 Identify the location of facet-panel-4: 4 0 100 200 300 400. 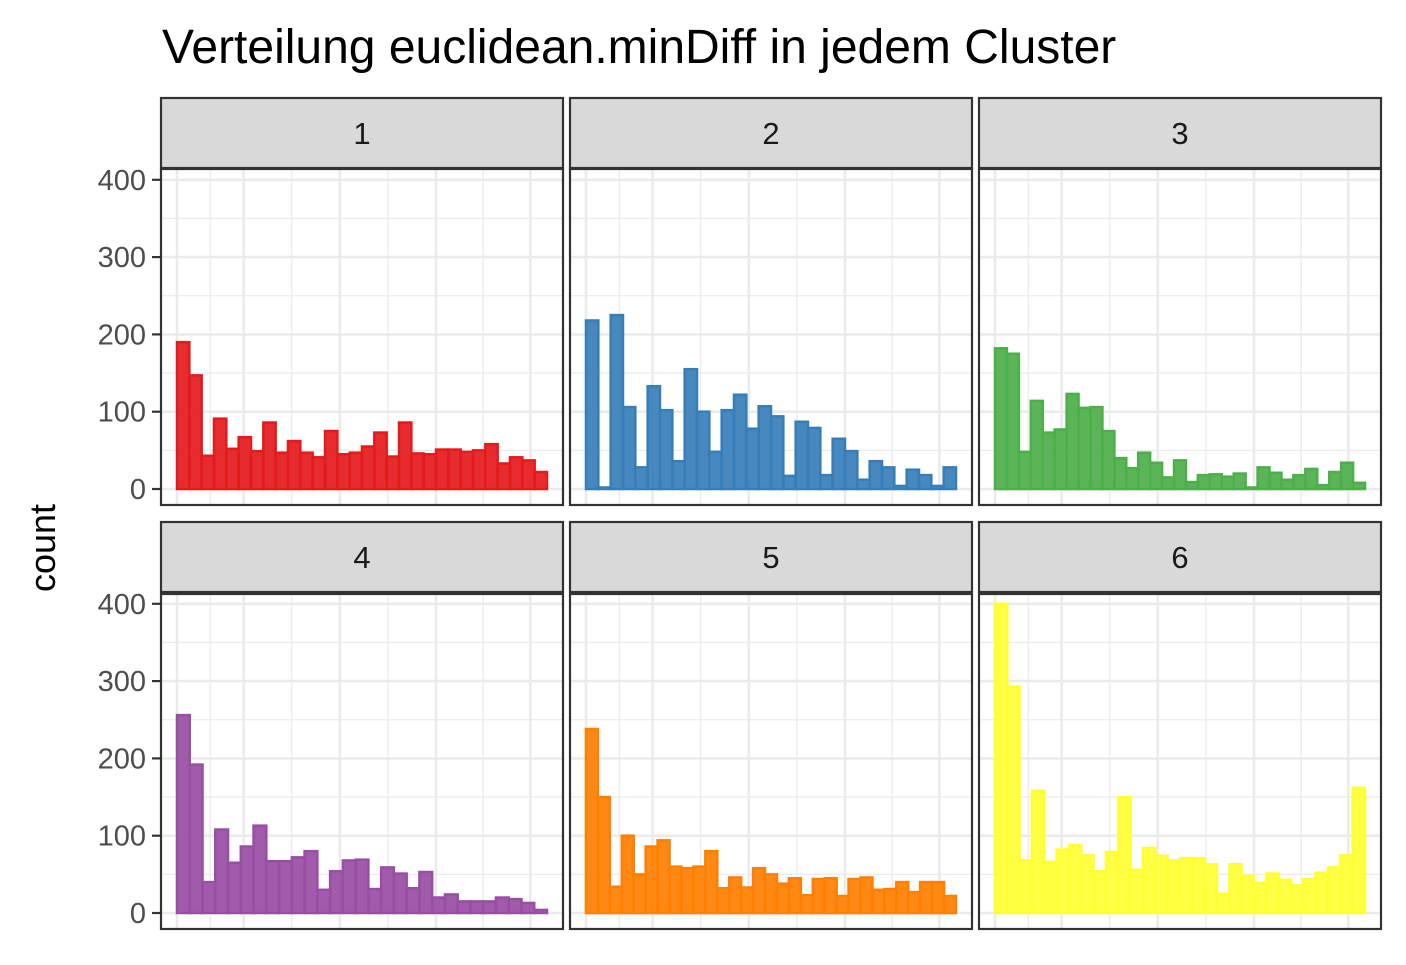
(331, 725).